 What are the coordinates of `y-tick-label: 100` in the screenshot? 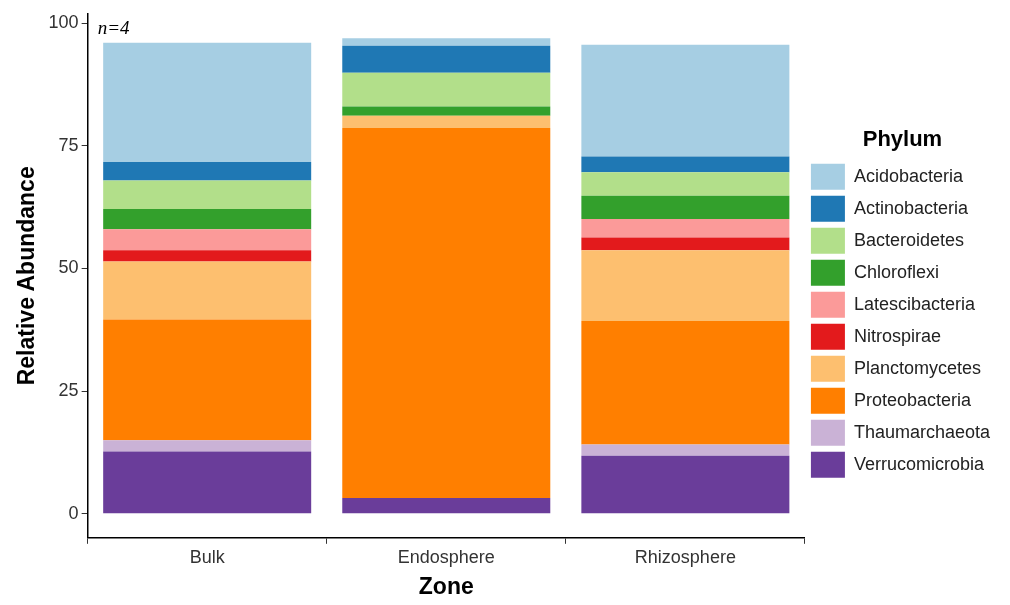 It's located at (63, 22).